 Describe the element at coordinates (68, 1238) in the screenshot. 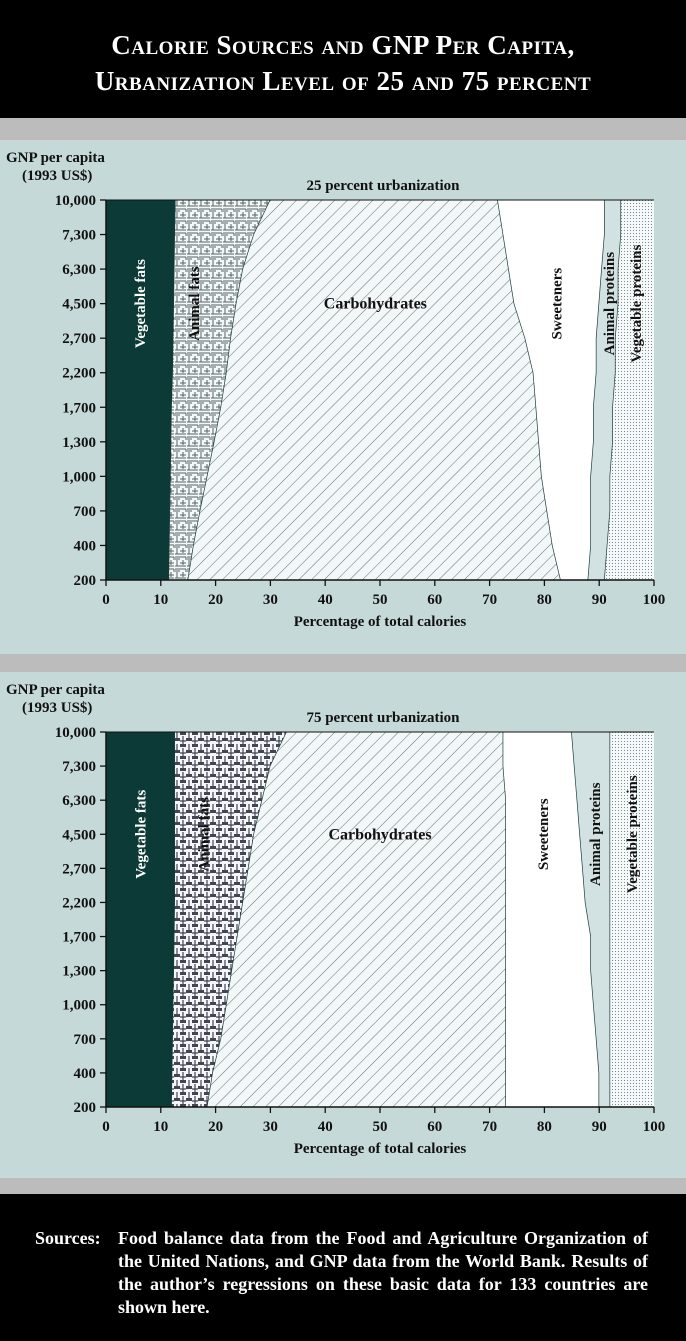

I see `sources-label: Sources:` at that location.